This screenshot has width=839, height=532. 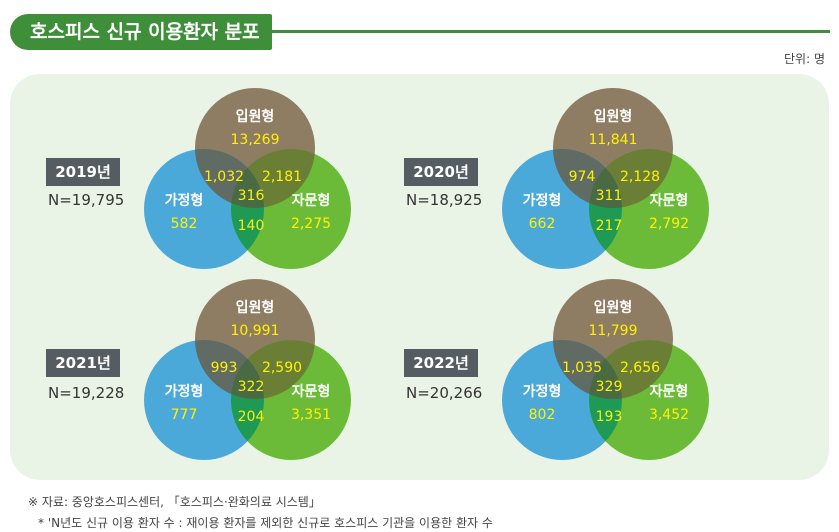 I want to click on venn-2019: 입원형 13,269 가정형 582 자문형 2,275 1,032 2,181 316 140, so click(x=247, y=178).